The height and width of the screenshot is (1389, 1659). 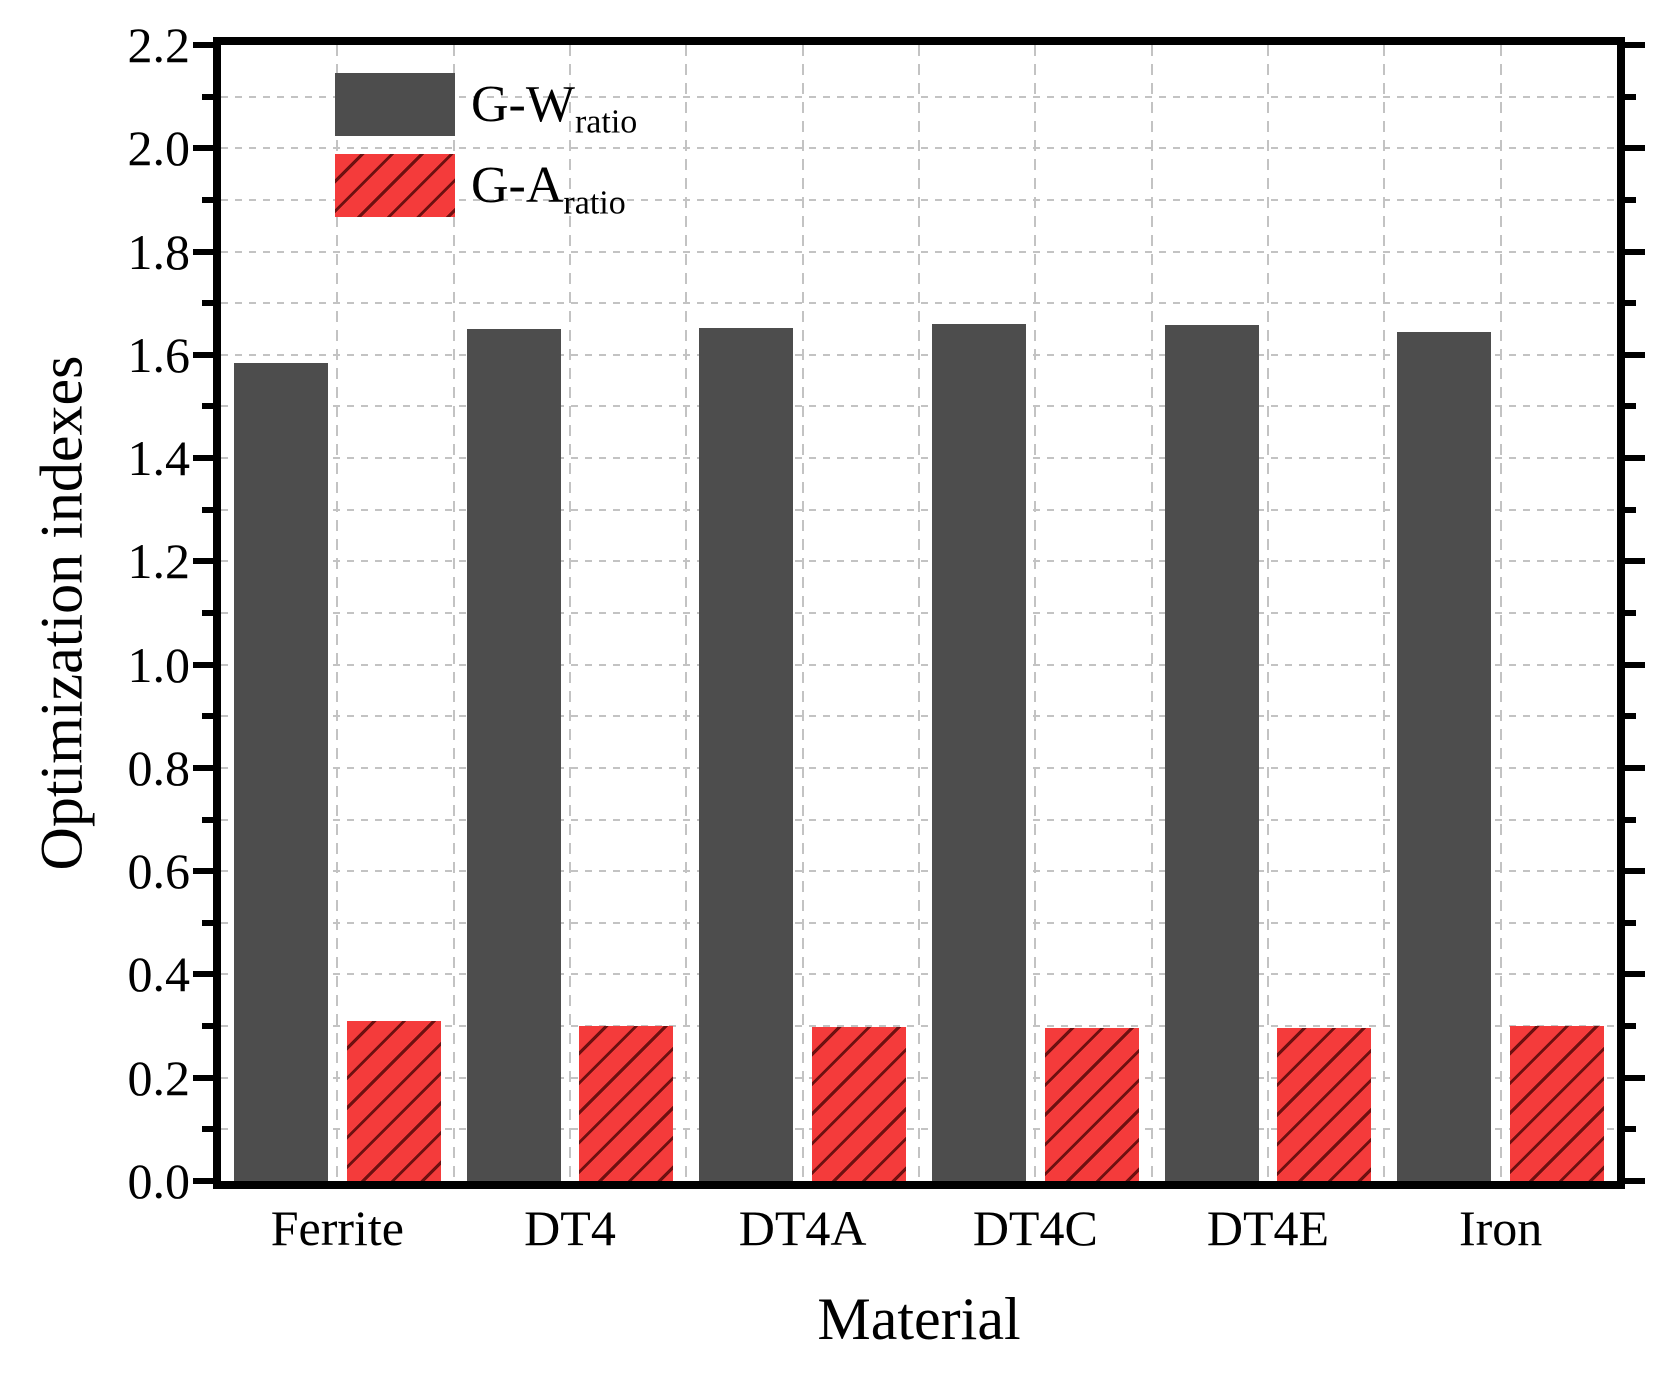 What do you see at coordinates (395, 185) in the screenshot?
I see `legend-swatch-ga` at bounding box center [395, 185].